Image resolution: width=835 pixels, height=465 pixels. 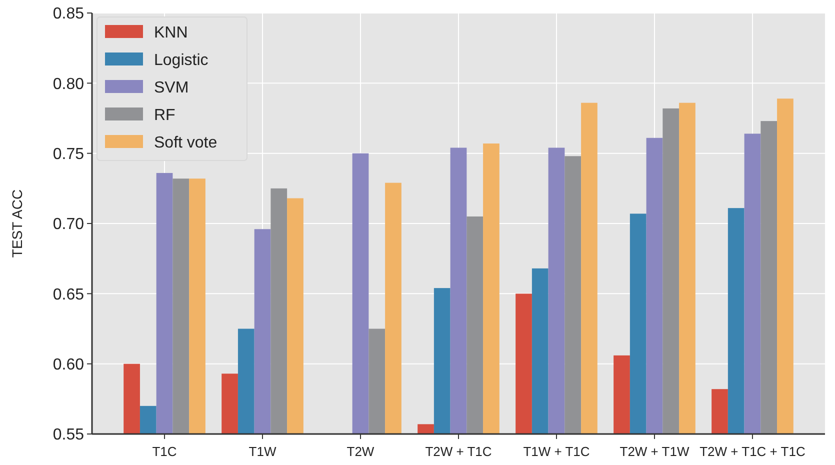 I want to click on legend-label: KNN, so click(x=171, y=33).